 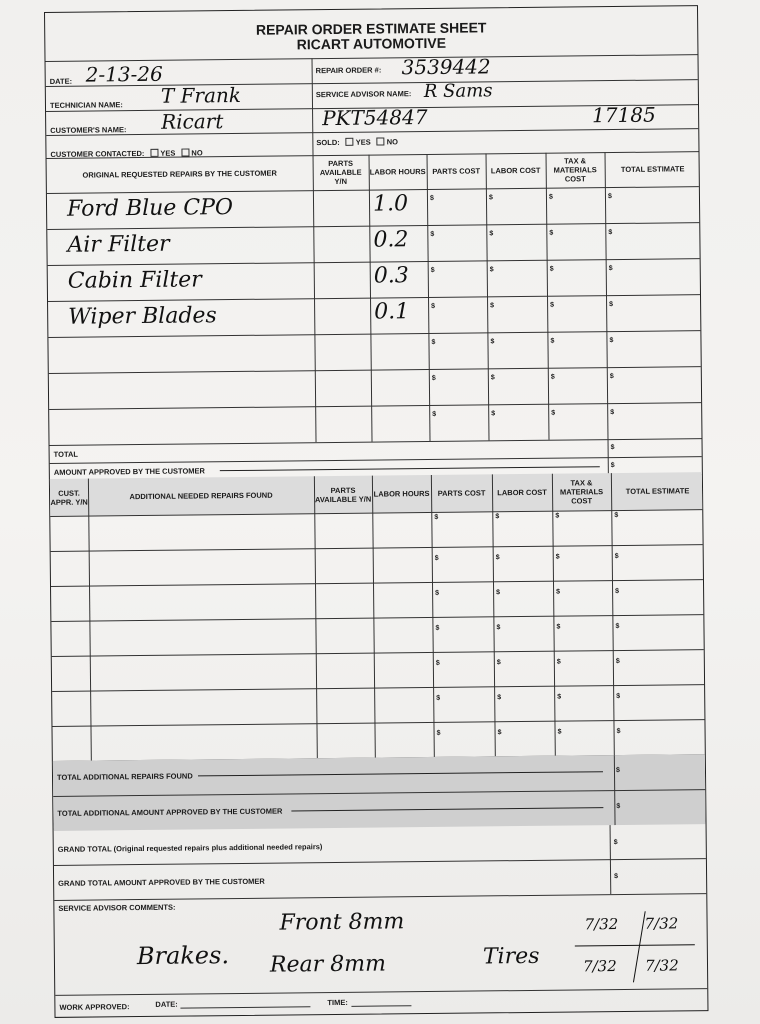 I want to click on work-approved-label: WORK APPROVED:, so click(x=94, y=1007).